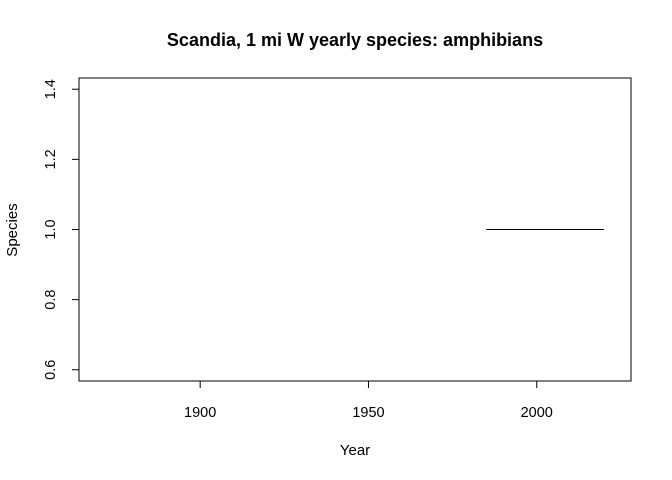 This screenshot has width=672, height=480. Describe the element at coordinates (51, 159) in the screenshot. I see `y-tick-label: 1.2` at that location.